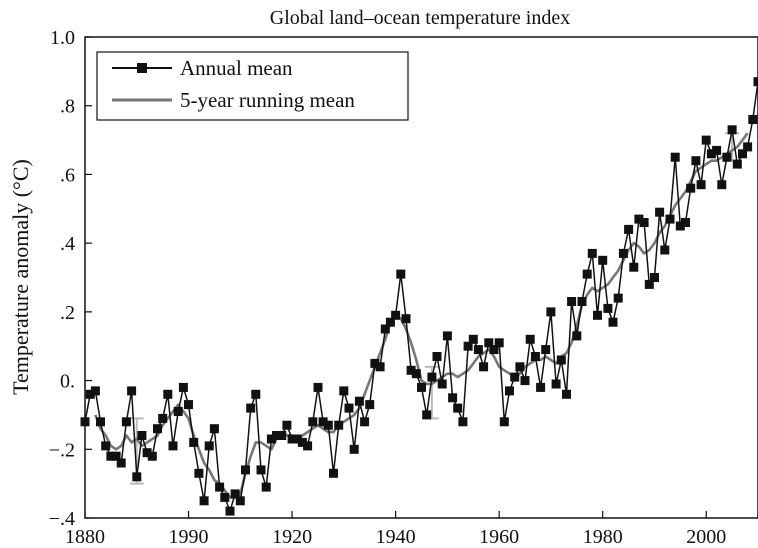 The width and height of the screenshot is (758, 548). Describe the element at coordinates (292, 537) in the screenshot. I see `x-tick-label: 1920` at that location.